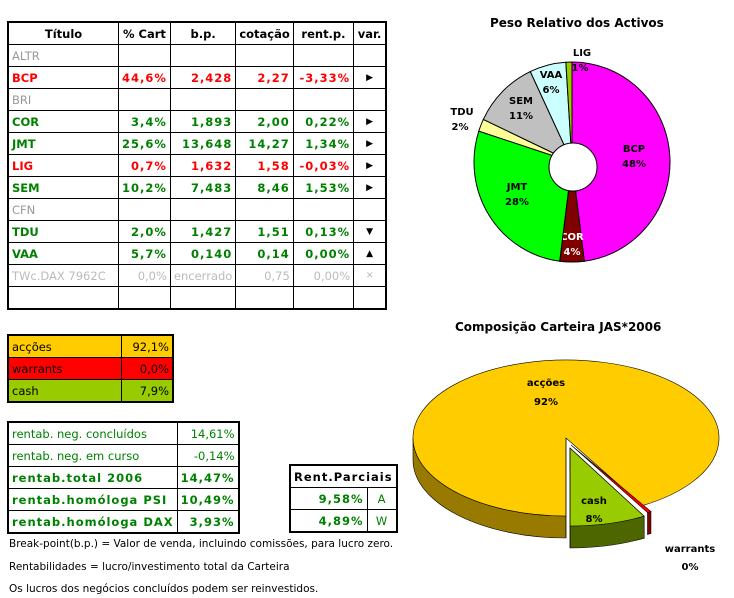 The width and height of the screenshot is (734, 598). Describe the element at coordinates (323, 187) in the screenshot. I see `cell-rent: 1,53%` at that location.